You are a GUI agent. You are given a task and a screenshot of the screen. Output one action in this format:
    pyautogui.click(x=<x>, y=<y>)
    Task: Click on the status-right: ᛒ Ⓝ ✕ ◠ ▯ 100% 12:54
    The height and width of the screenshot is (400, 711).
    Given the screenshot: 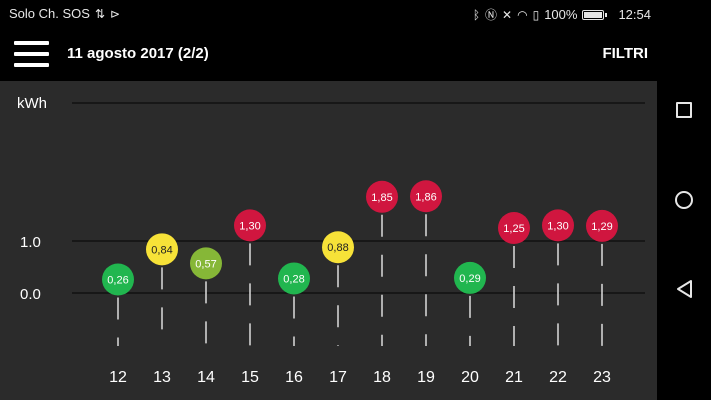 What is the action you would take?
    pyautogui.click(x=562, y=14)
    